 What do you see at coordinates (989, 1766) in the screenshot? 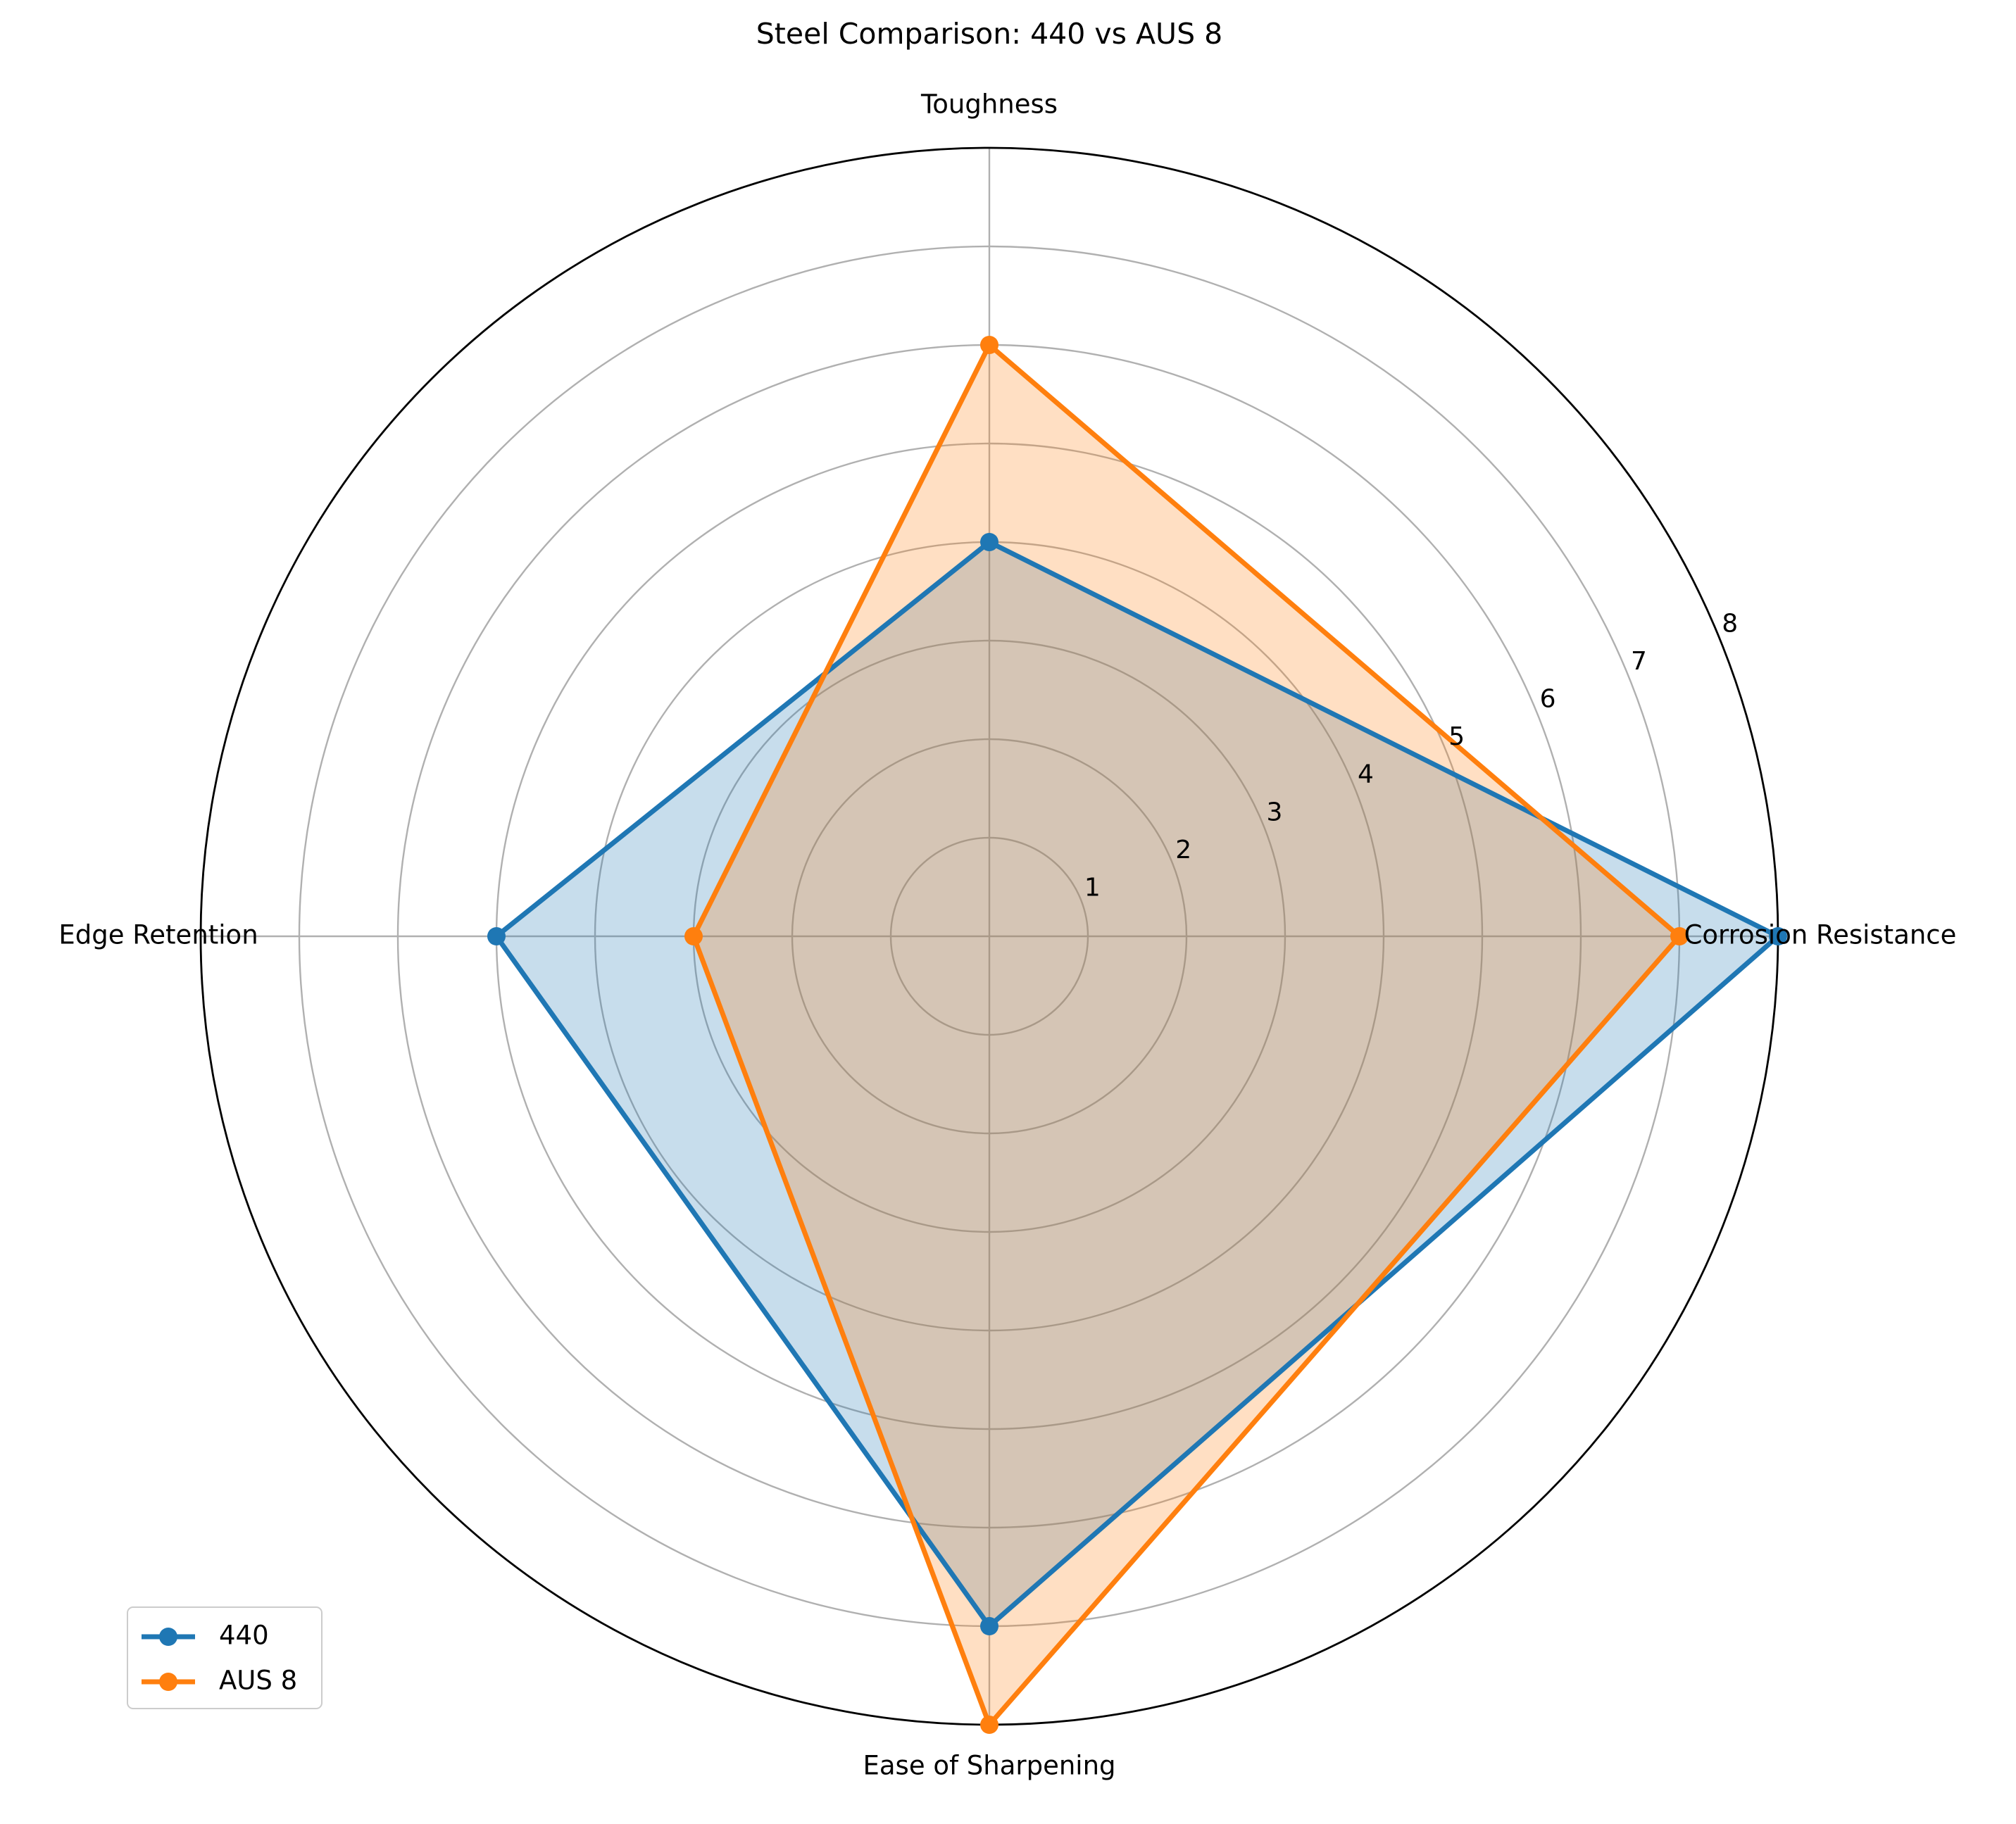
I see `category-label-4: Ease of Sharpening` at bounding box center [989, 1766].